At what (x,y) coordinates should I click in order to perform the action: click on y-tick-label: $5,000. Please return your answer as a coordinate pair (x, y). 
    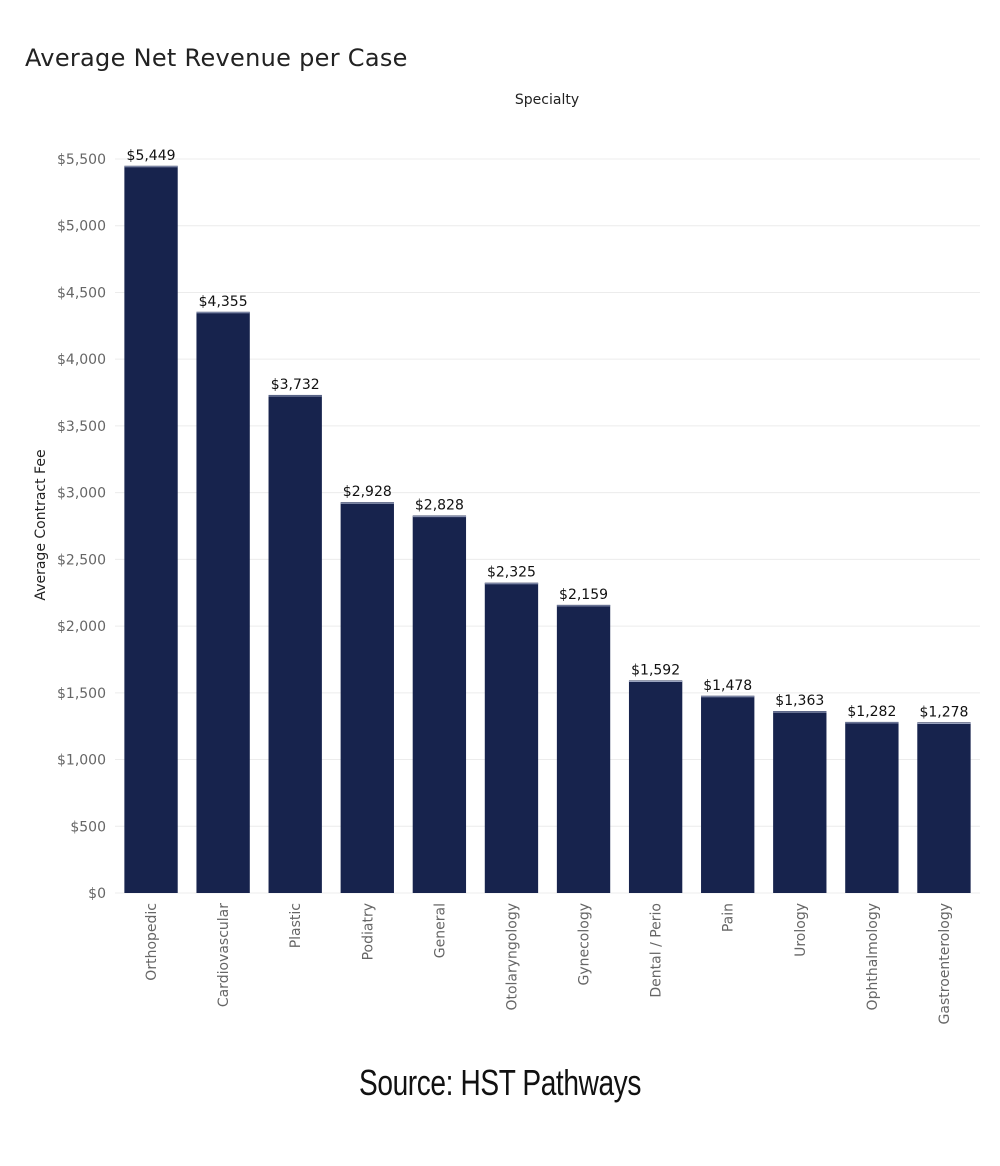
    Looking at the image, I should click on (81, 227).